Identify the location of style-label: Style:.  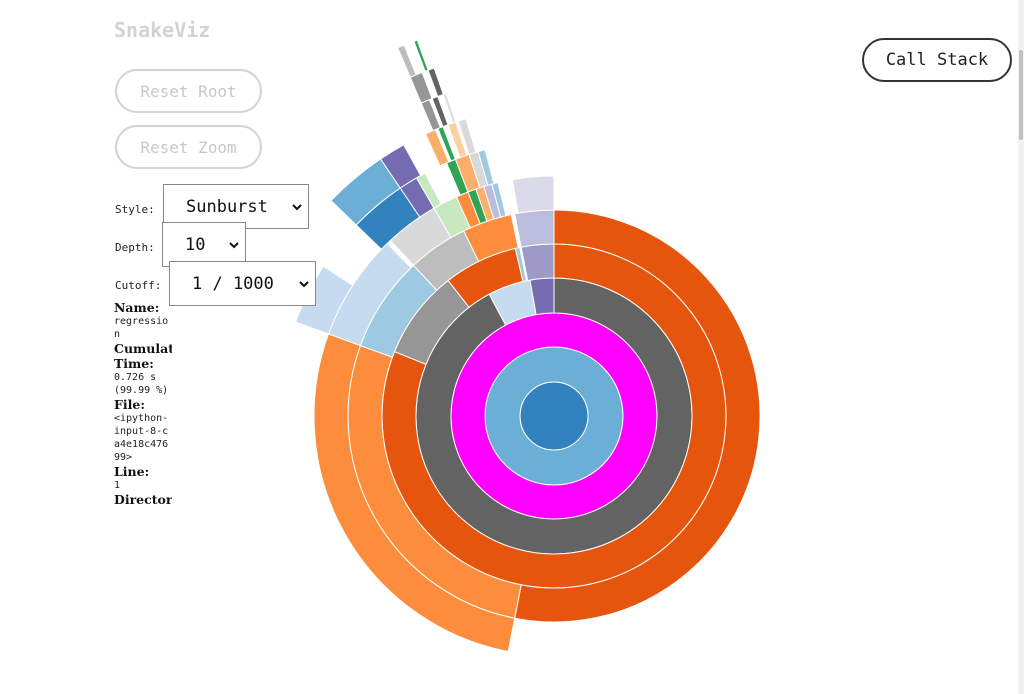
(135, 209).